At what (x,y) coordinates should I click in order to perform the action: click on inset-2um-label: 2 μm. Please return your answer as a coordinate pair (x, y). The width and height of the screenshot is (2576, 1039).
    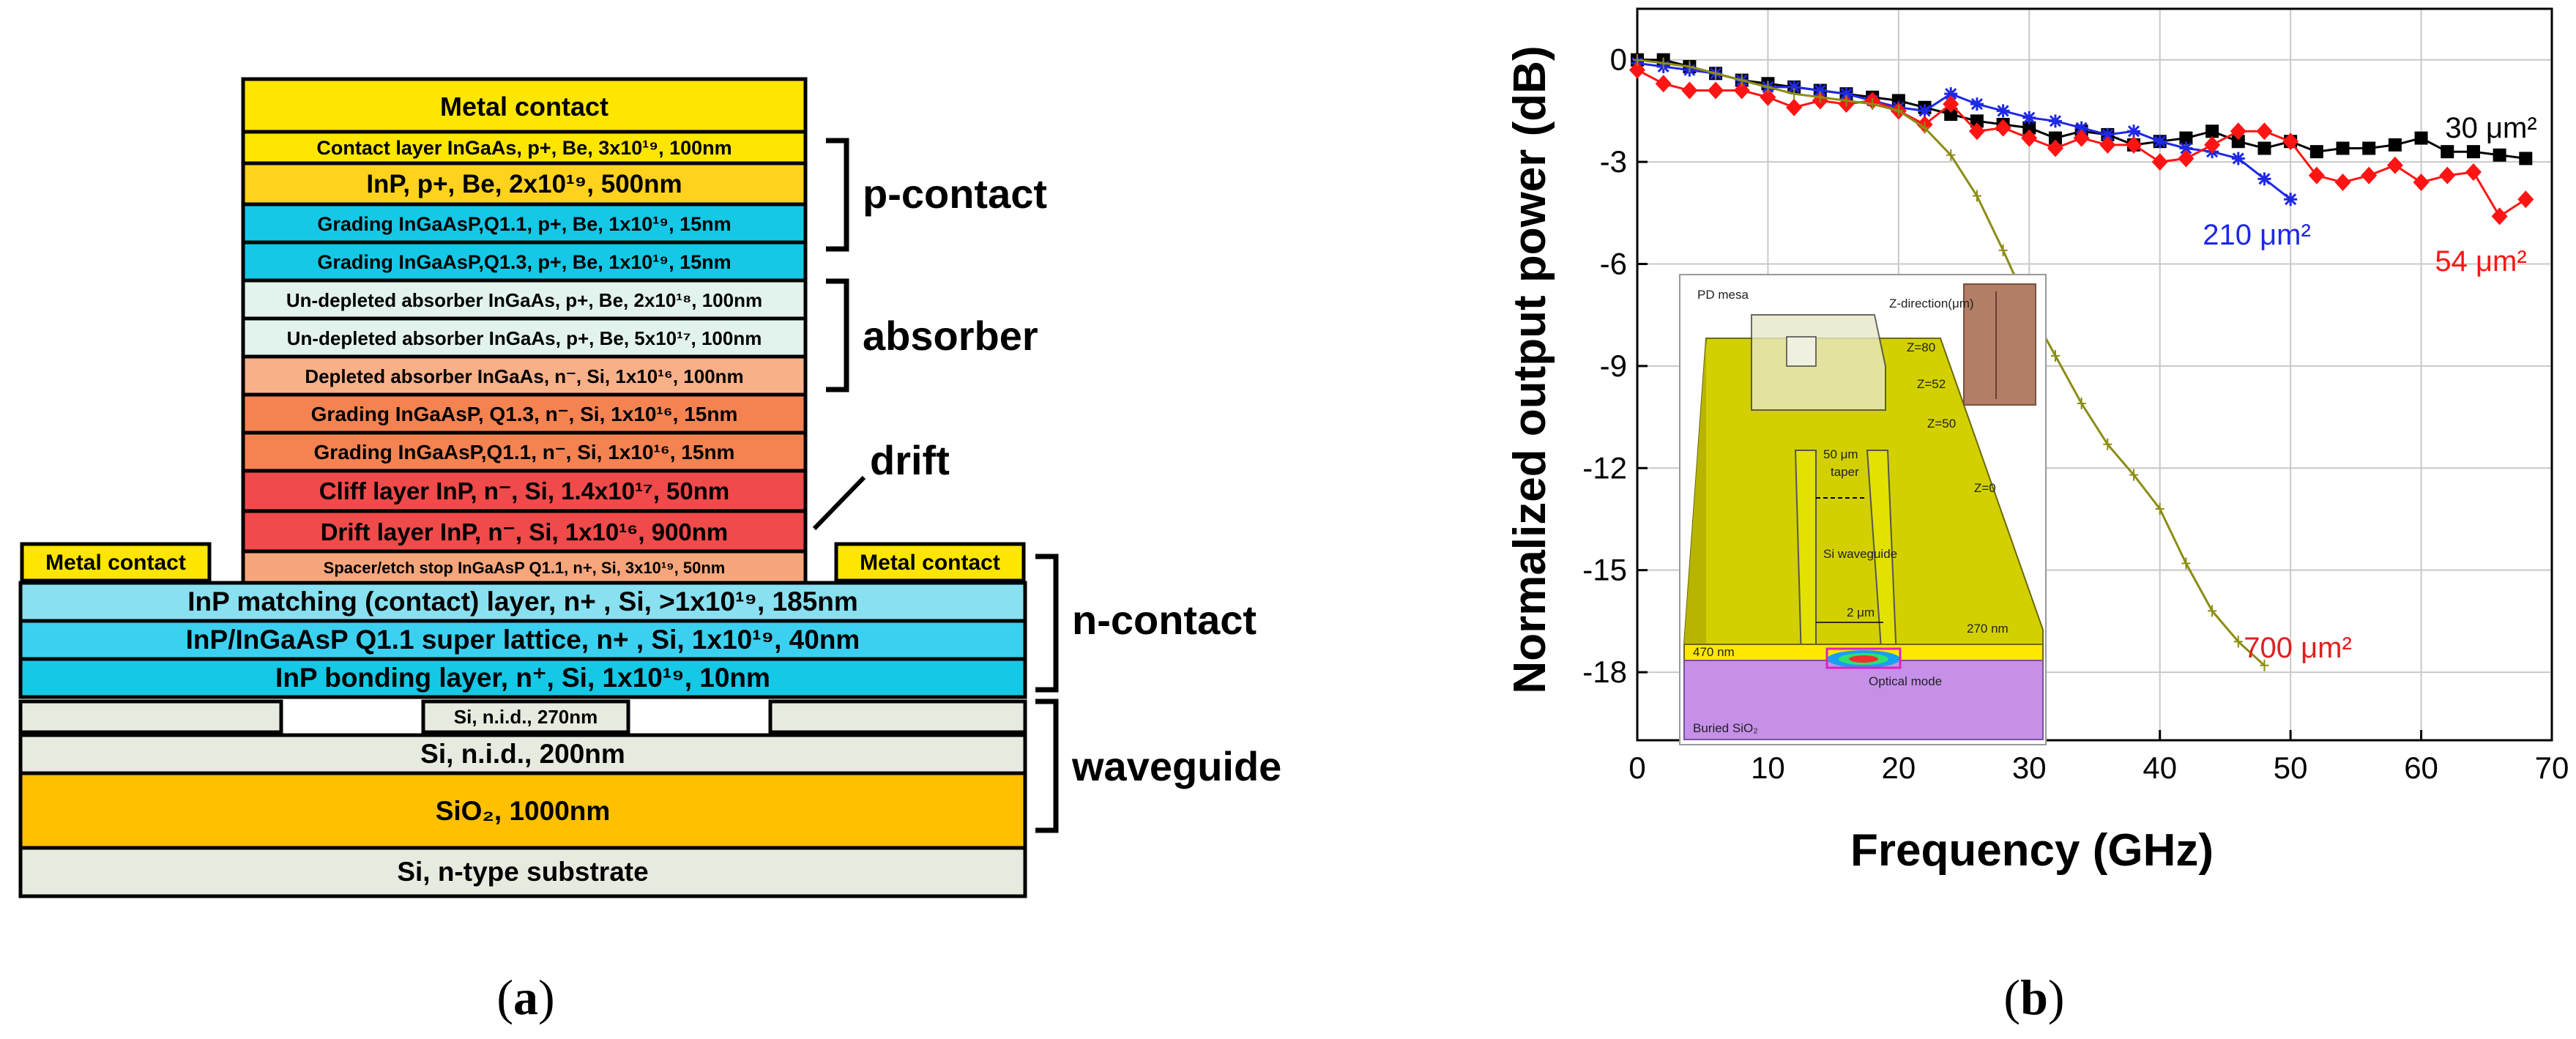
    Looking at the image, I should click on (1861, 612).